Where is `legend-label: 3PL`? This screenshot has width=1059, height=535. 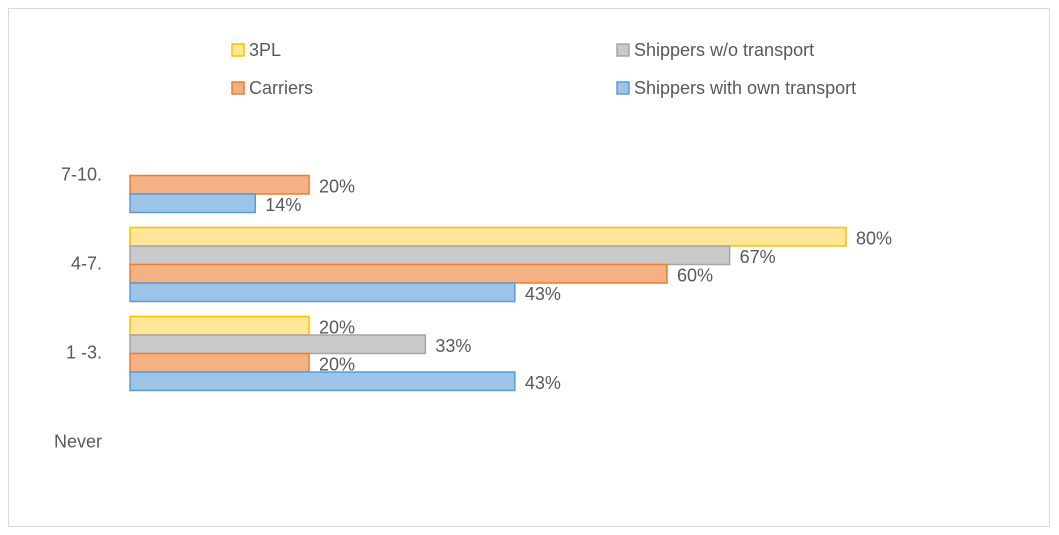
legend-label: 3PL is located at coordinates (265, 50).